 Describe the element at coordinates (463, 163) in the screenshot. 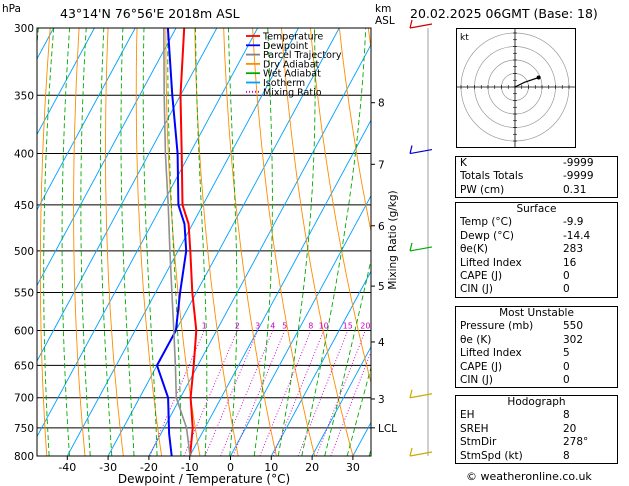

I see `index-label: K` at that location.